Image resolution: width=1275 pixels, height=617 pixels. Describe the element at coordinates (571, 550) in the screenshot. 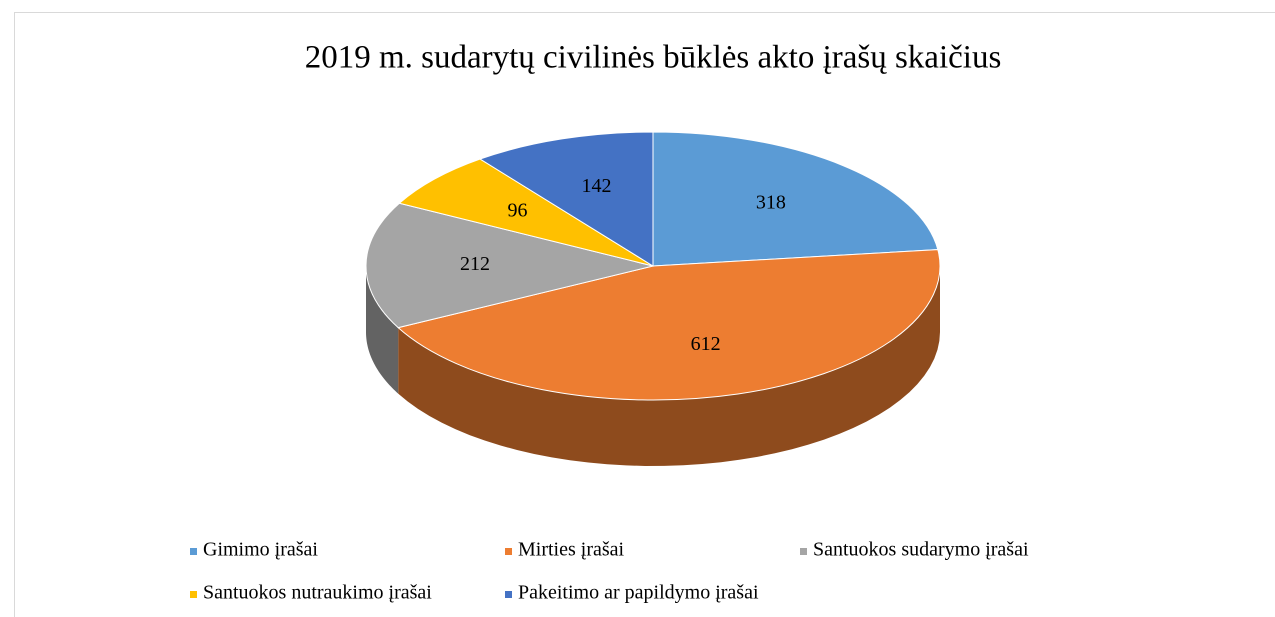

I see `legend-label: Mirties įrašai` at that location.